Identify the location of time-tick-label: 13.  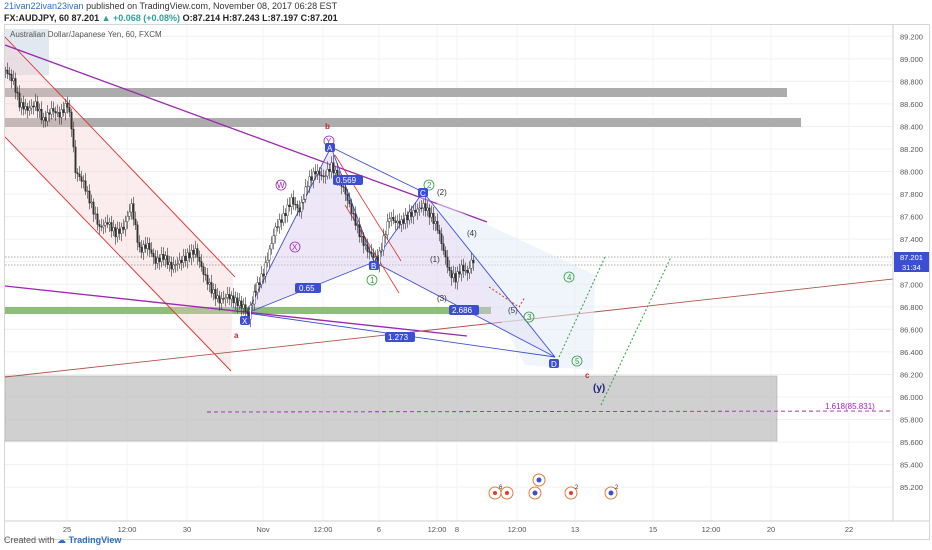
(575, 529).